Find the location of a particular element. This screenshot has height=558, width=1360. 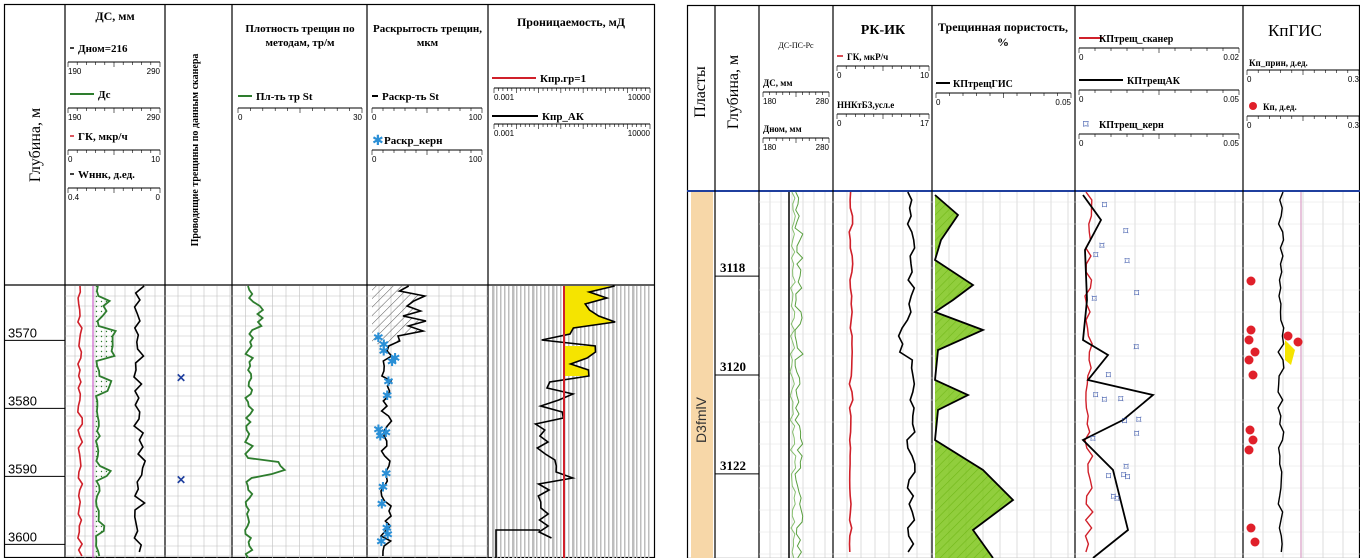

aperture-title-wrap: Раскрытость трещин, мкм is located at coordinates (427, 36).